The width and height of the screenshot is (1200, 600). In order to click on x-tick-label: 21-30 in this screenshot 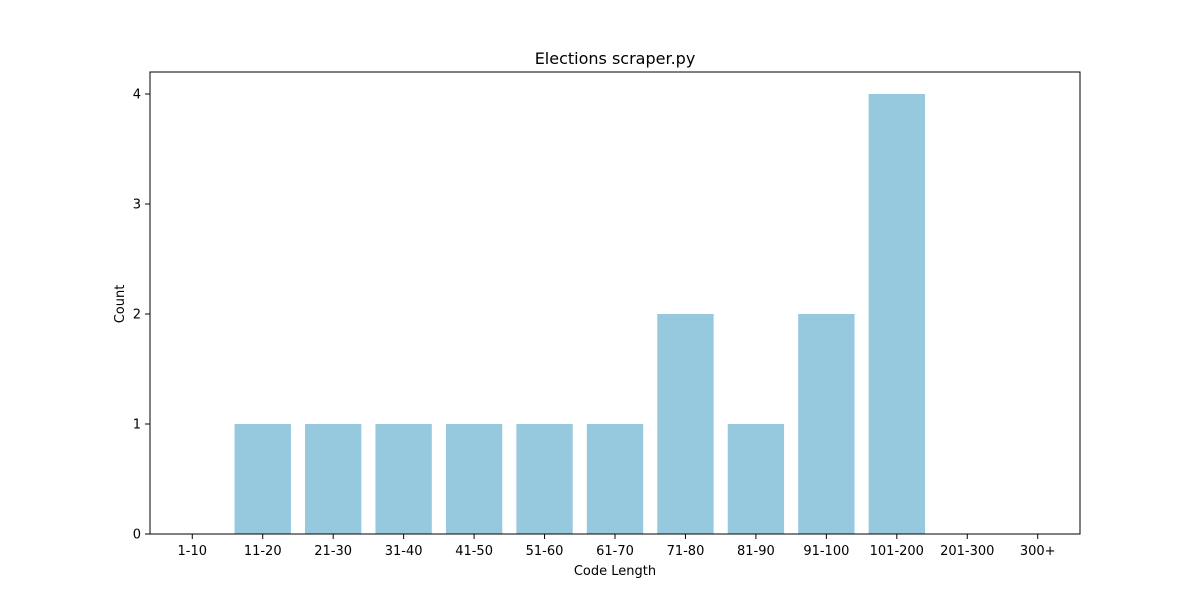, I will do `click(333, 551)`.